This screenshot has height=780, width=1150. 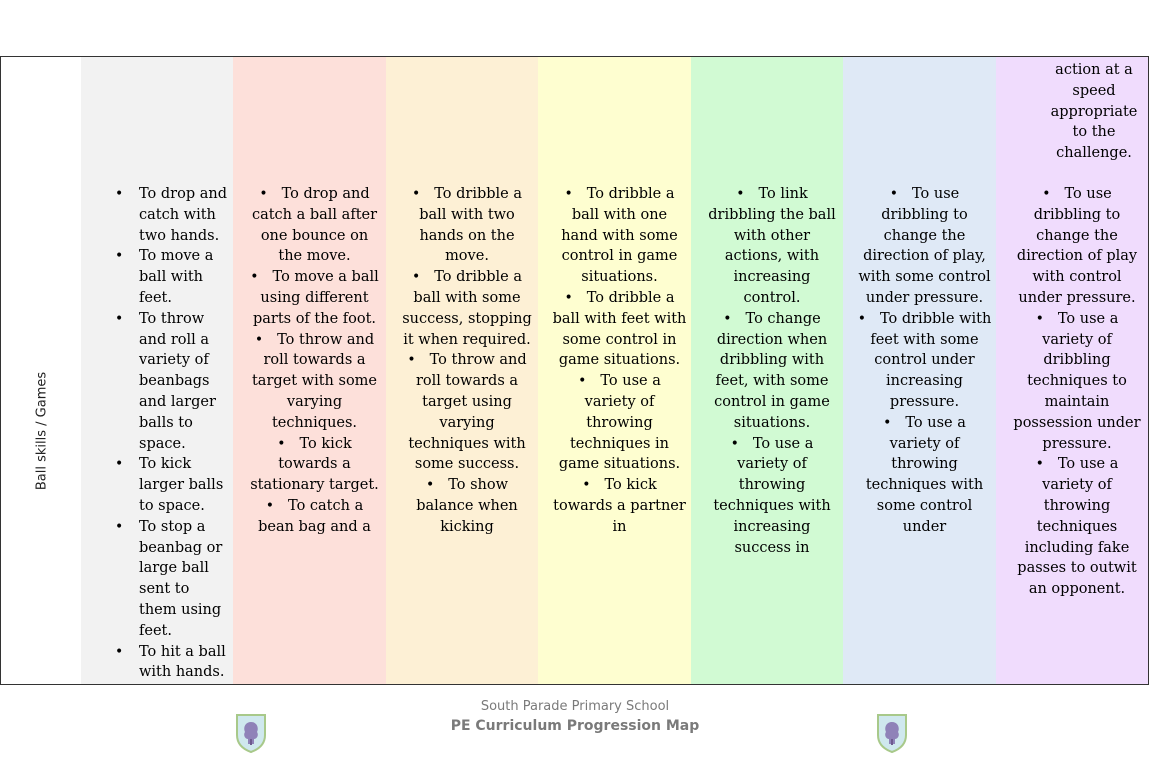 I want to click on row-label-cell: Ball skills / Games, so click(x=41, y=433).